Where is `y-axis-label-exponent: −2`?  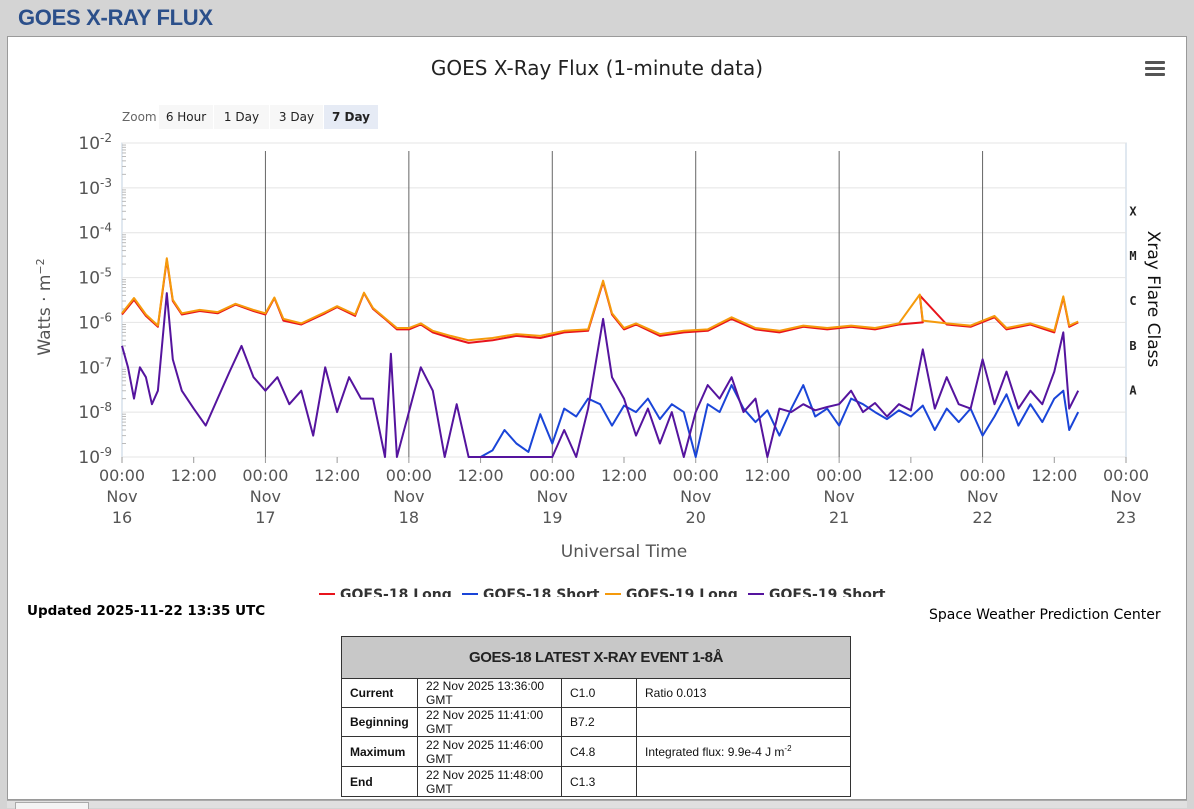
y-axis-label-exponent: −2 is located at coordinates (40, 266).